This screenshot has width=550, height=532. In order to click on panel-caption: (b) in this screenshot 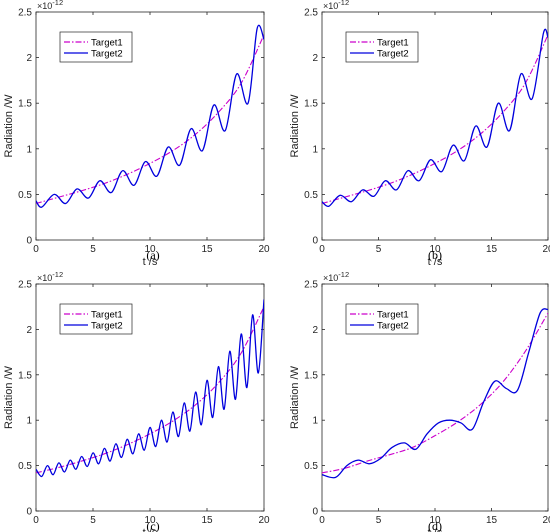, I will do `click(435, 255)`.